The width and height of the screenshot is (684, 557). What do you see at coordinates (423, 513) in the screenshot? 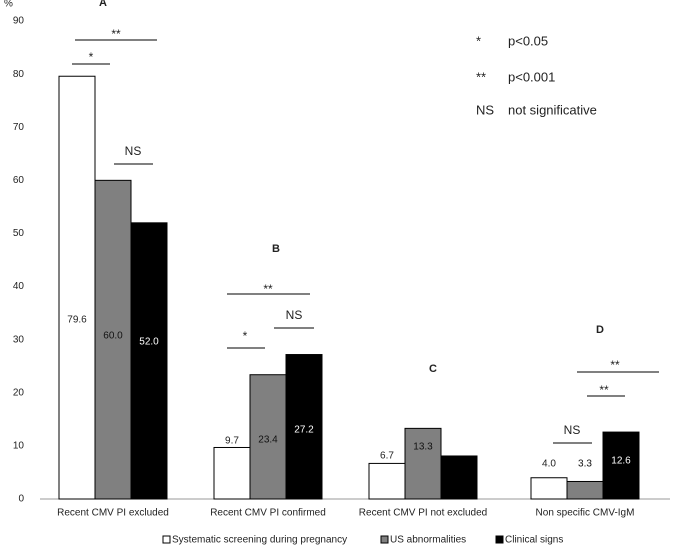
I see `x-tick-label: Recent CMV PI not excluded` at bounding box center [423, 513].